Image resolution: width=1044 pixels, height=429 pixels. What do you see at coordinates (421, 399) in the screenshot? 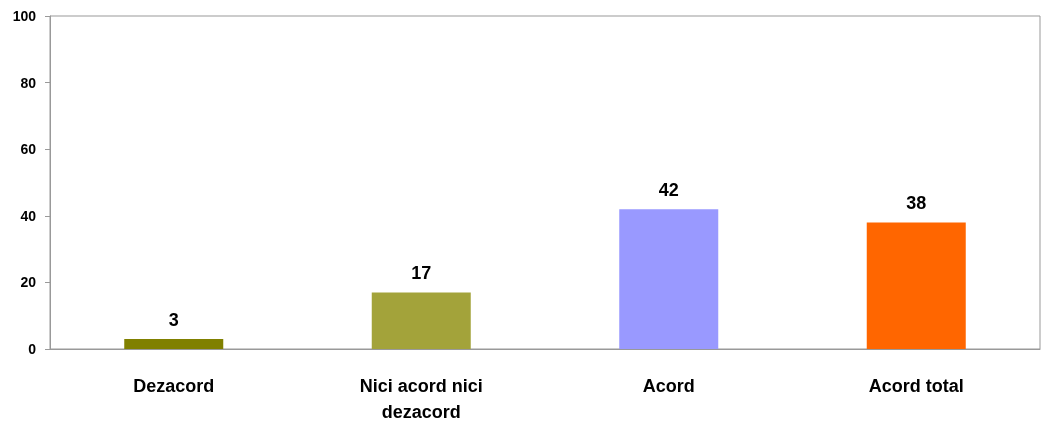
I see `x-tick-label: Nici acord nici dezacord` at bounding box center [421, 399].